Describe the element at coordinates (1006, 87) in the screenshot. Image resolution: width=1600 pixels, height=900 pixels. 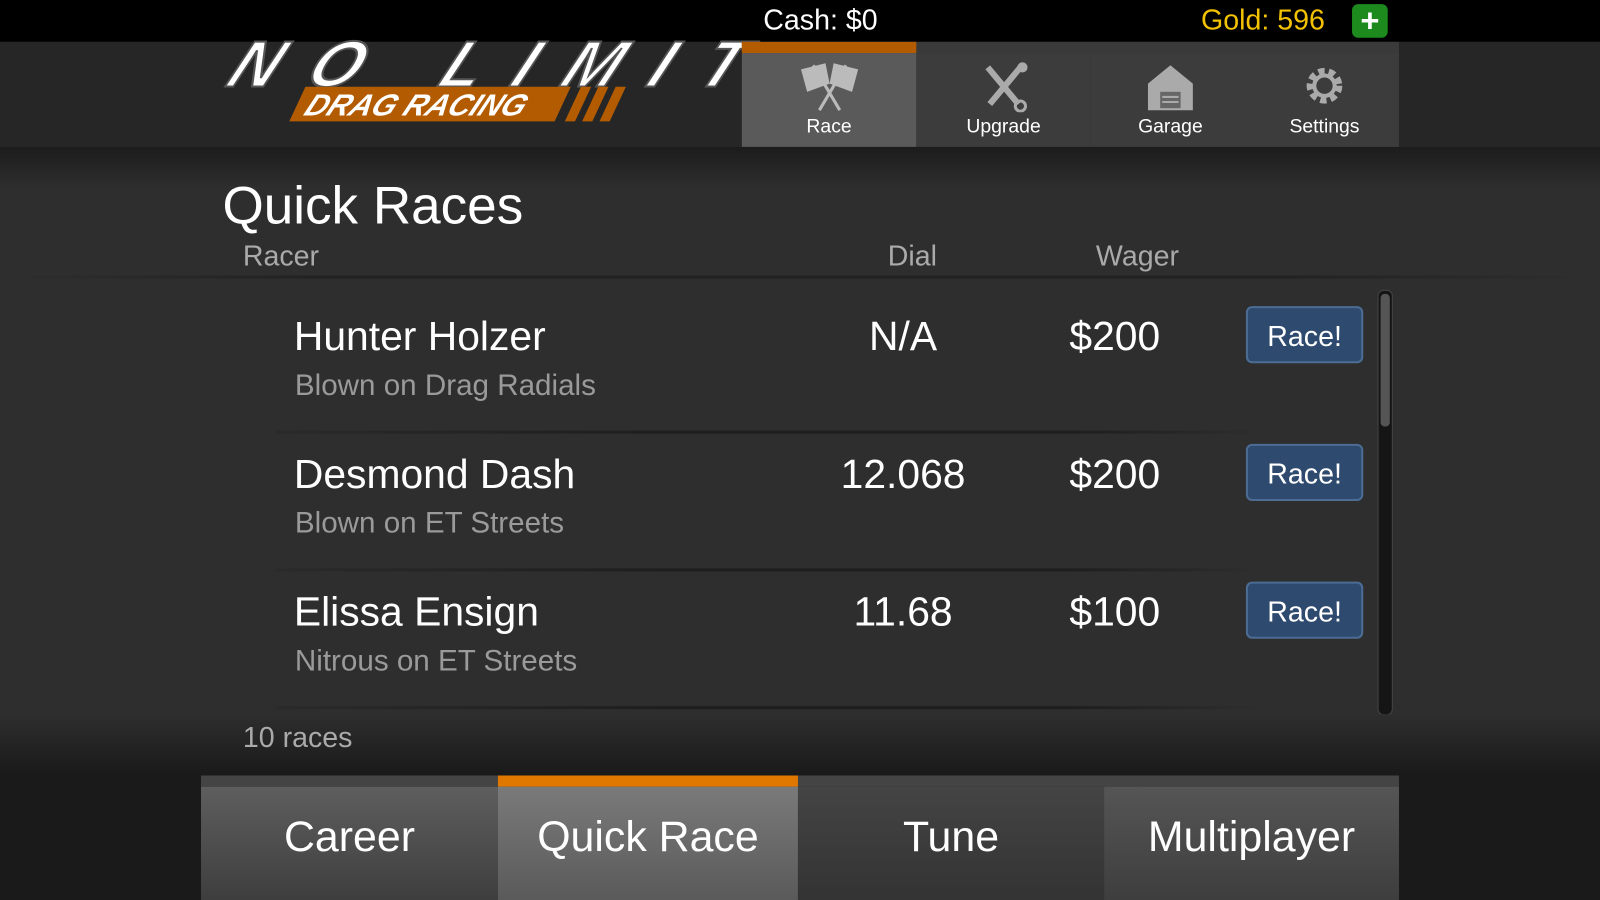
I see `wrench-screwdriver-icon` at that location.